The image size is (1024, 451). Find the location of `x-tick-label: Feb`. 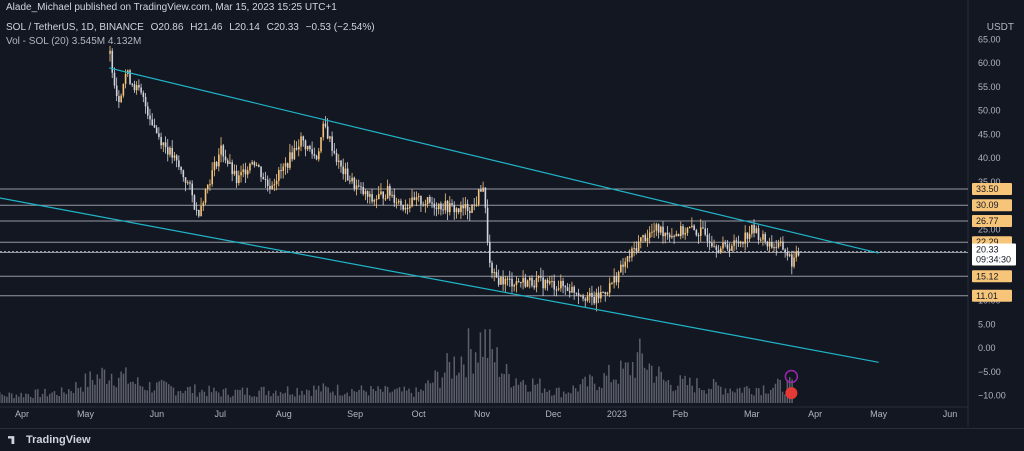

x-tick-label: Feb is located at coordinates (681, 414).